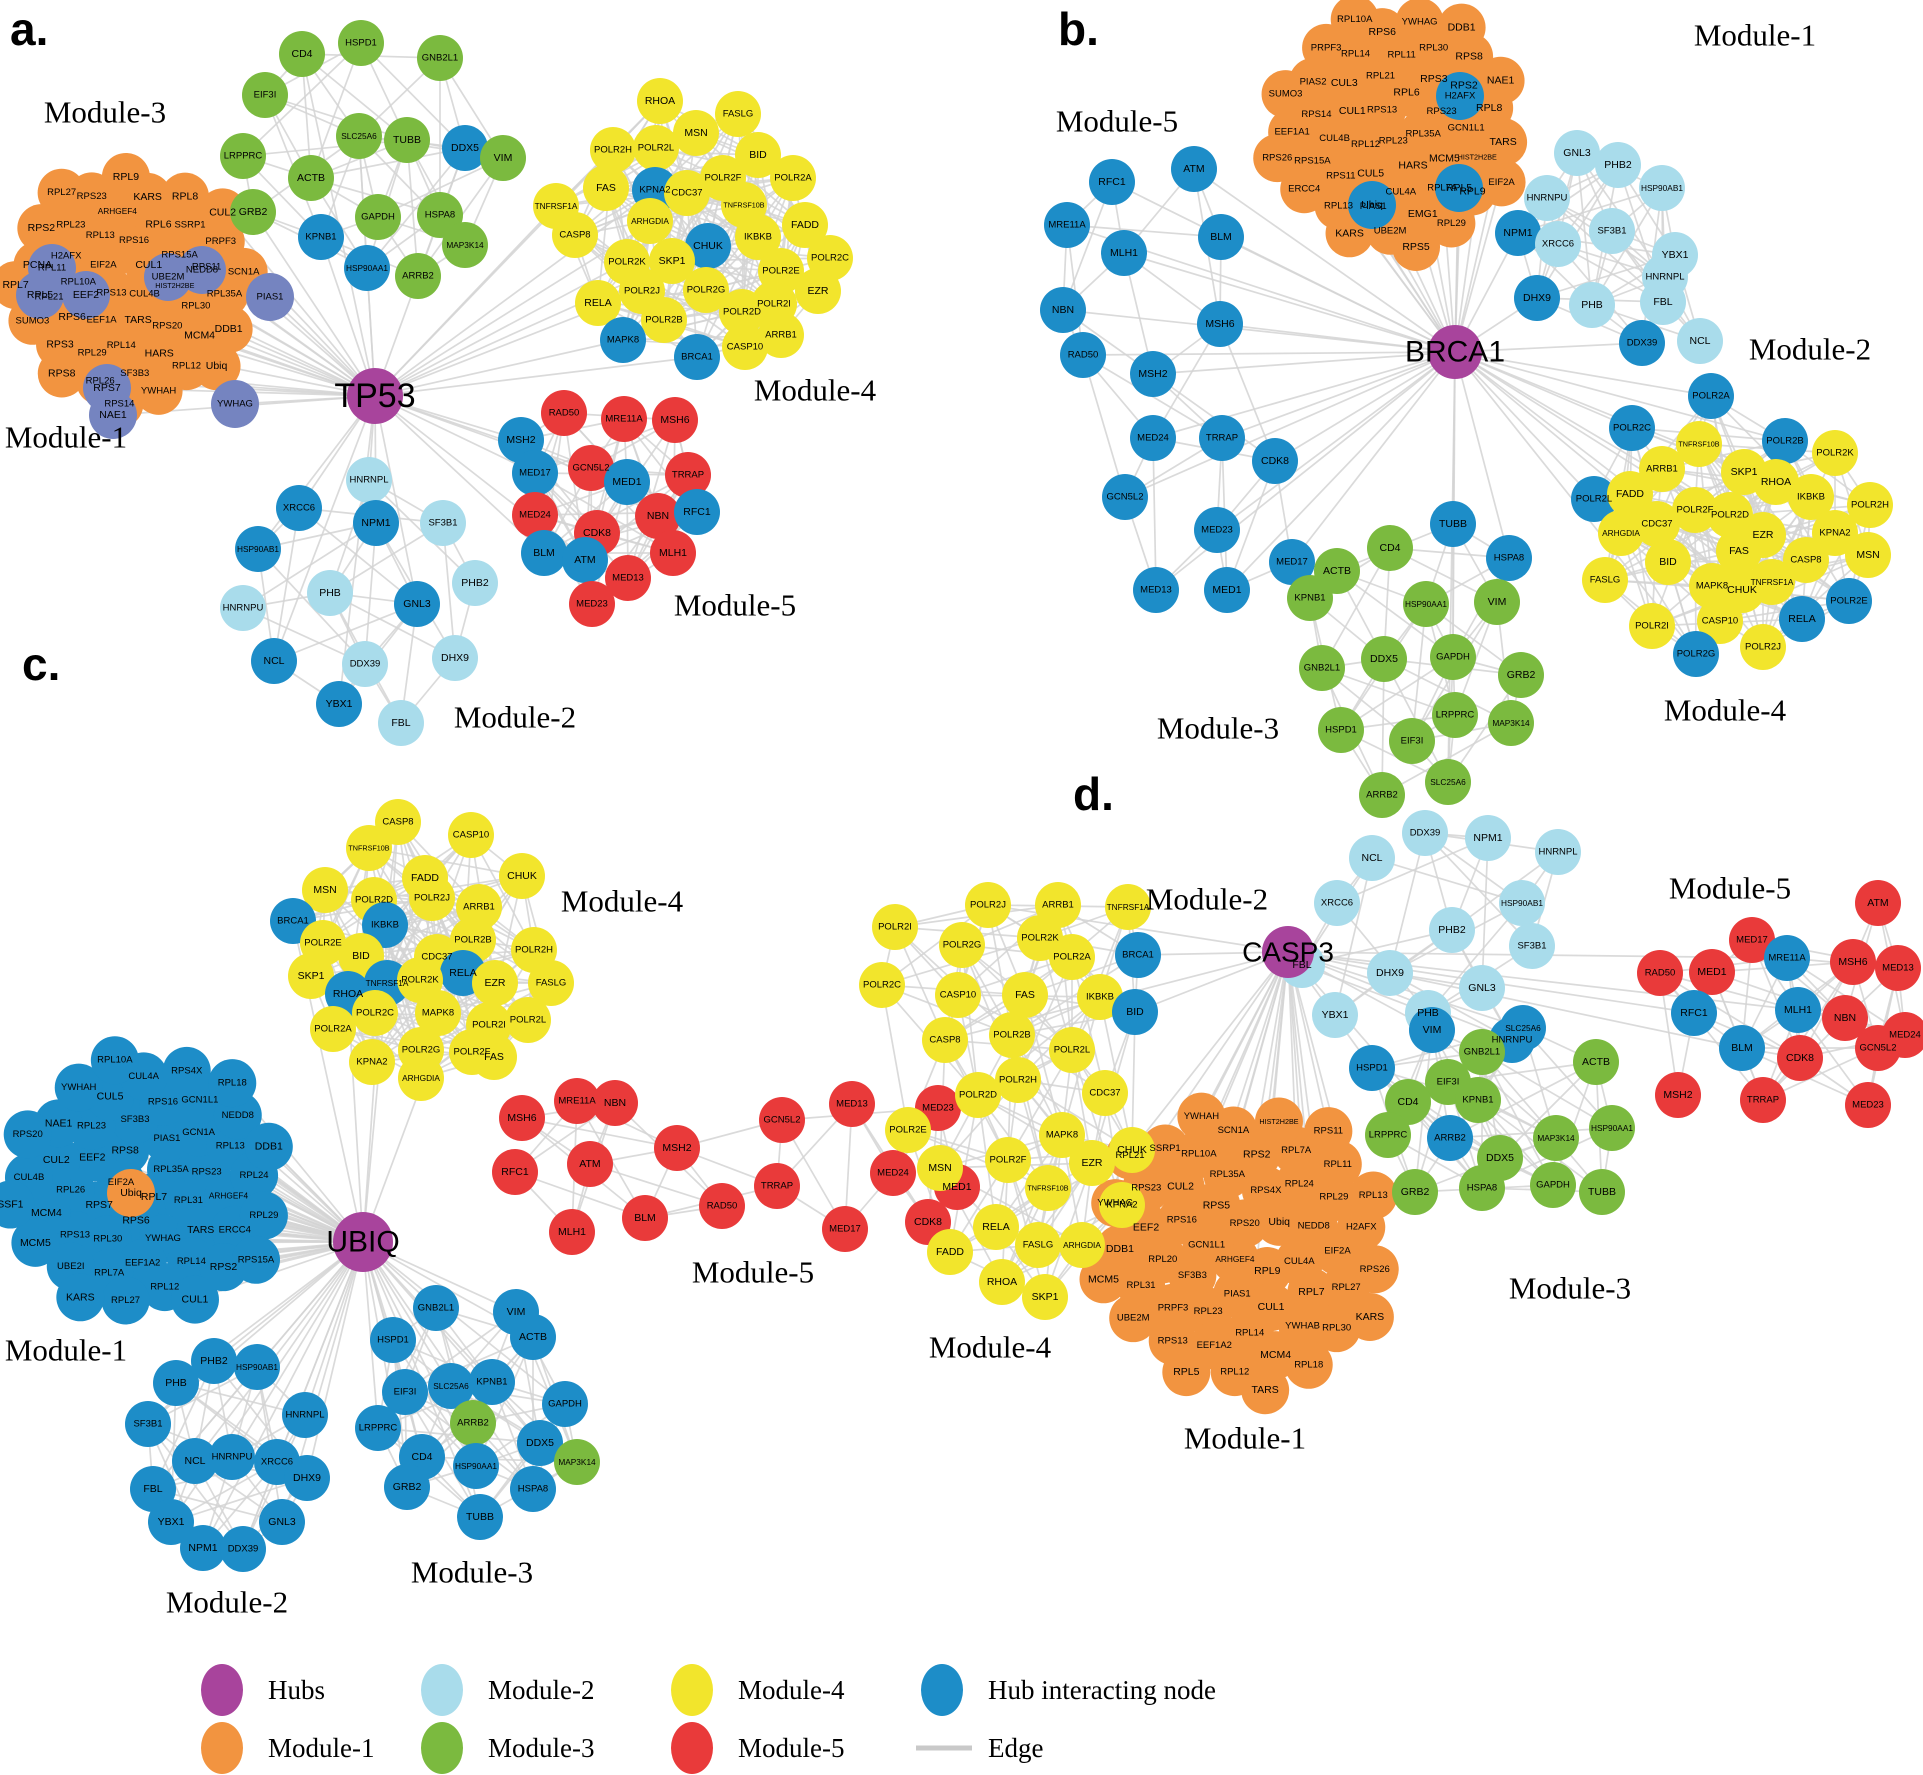  What do you see at coordinates (492, 1382) in the screenshot?
I see `node-KPNB1` at bounding box center [492, 1382].